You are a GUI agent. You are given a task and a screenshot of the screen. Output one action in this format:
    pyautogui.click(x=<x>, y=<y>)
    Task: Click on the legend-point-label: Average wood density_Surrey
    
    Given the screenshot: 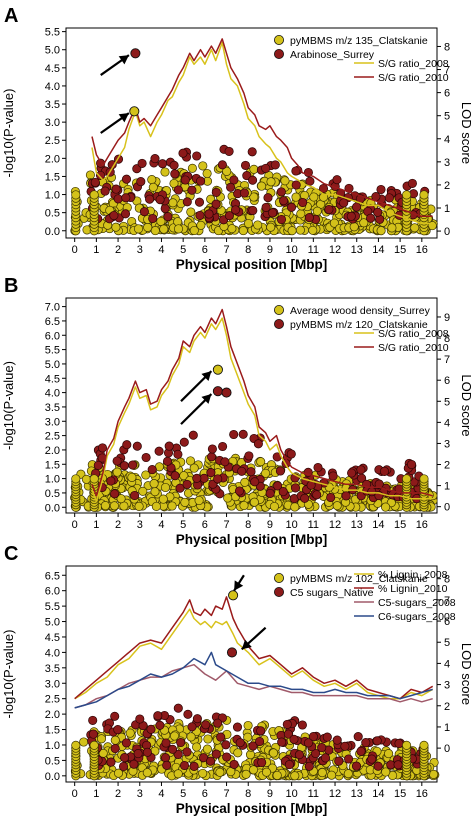 What is the action you would take?
    pyautogui.click(x=360, y=311)
    